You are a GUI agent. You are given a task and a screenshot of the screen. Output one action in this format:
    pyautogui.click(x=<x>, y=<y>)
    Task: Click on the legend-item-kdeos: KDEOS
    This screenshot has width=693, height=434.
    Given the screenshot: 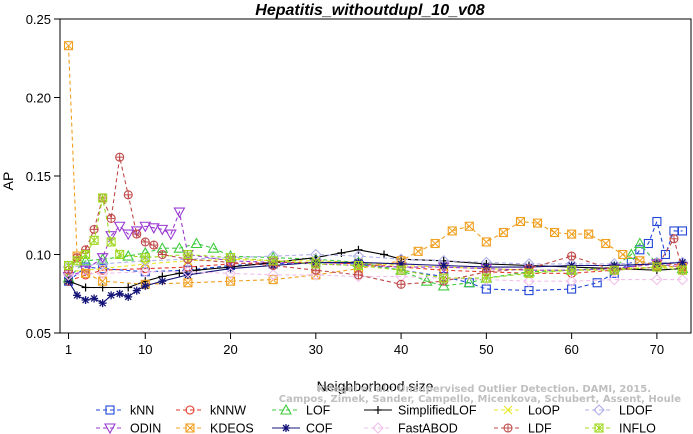 What is the action you would take?
    pyautogui.click(x=215, y=428)
    